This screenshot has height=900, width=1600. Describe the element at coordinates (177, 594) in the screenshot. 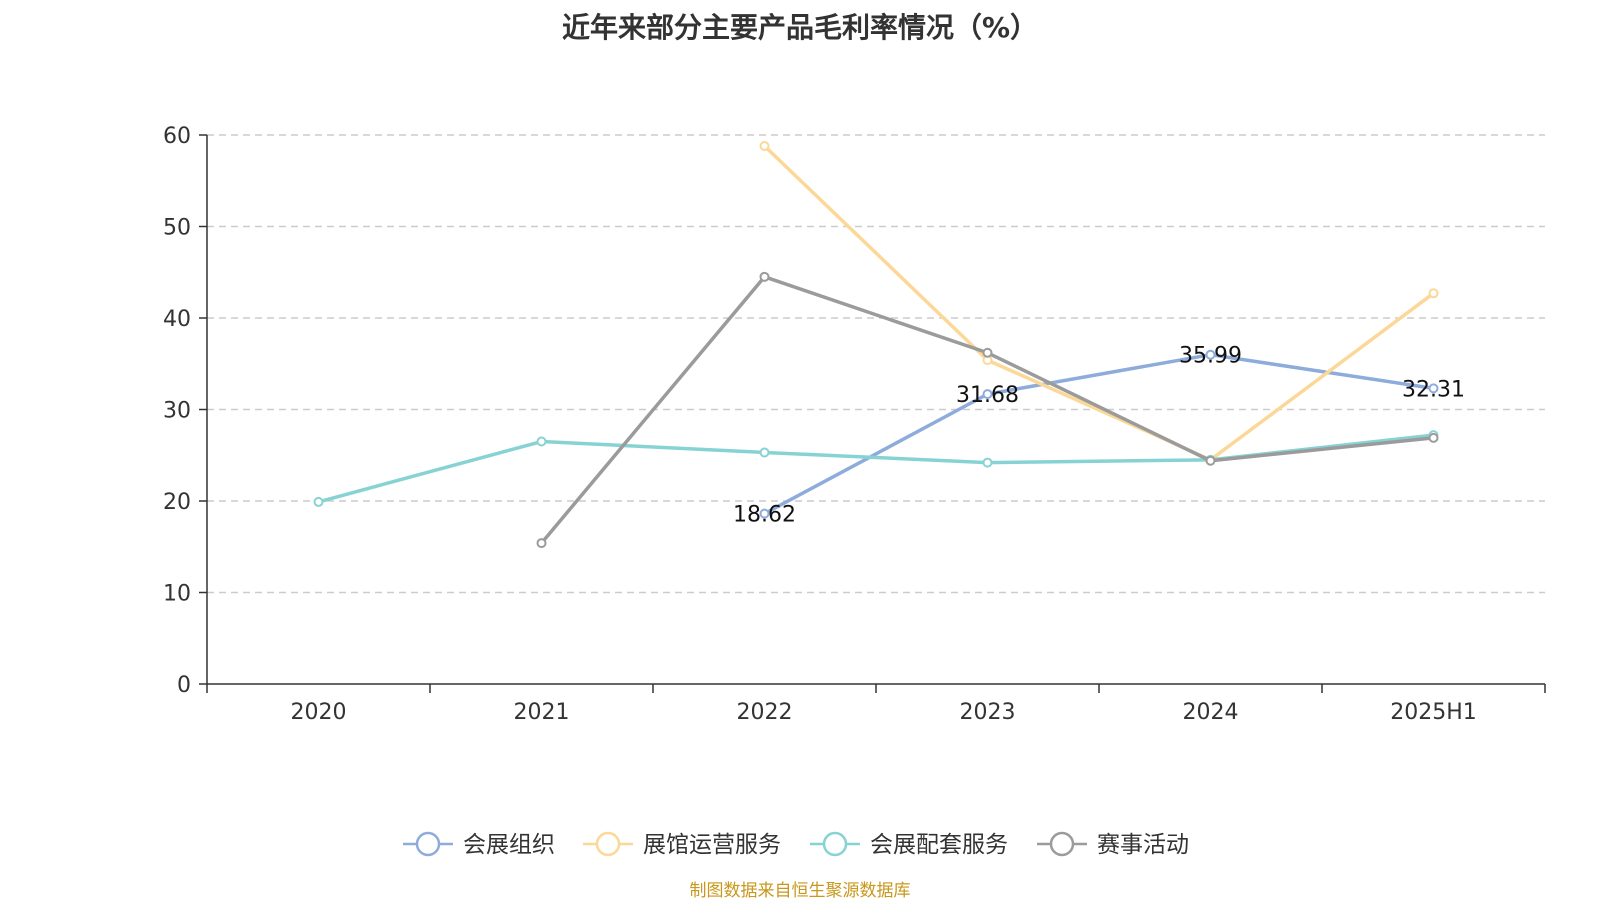

I see `y-tick-label: 10` at that location.